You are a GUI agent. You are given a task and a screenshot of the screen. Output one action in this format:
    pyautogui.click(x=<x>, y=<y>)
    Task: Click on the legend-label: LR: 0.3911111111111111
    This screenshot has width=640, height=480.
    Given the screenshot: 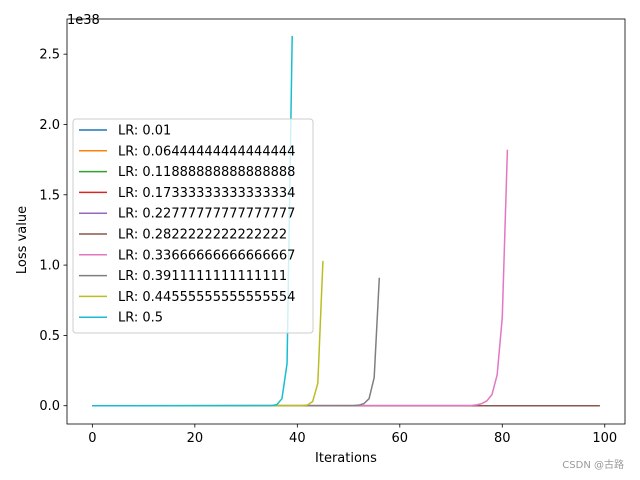 What is the action you would take?
    pyautogui.click(x=202, y=276)
    